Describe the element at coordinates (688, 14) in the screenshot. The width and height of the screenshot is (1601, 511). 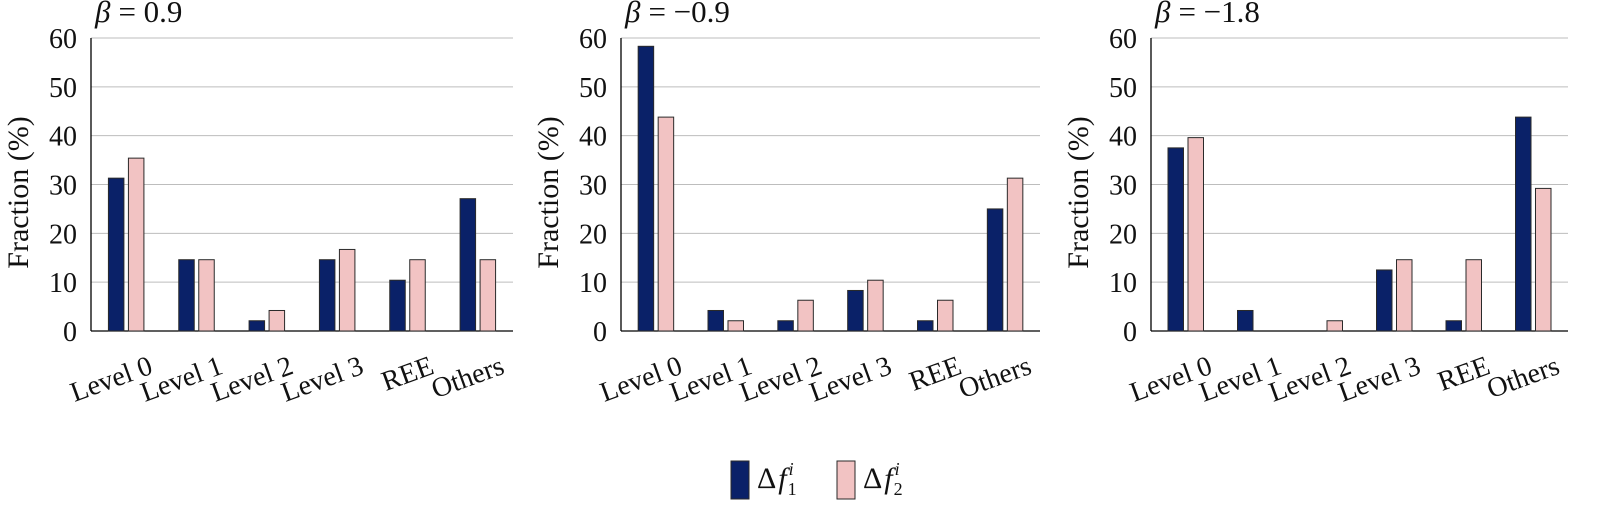
I see `title-beta-value: = −0.9` at that location.